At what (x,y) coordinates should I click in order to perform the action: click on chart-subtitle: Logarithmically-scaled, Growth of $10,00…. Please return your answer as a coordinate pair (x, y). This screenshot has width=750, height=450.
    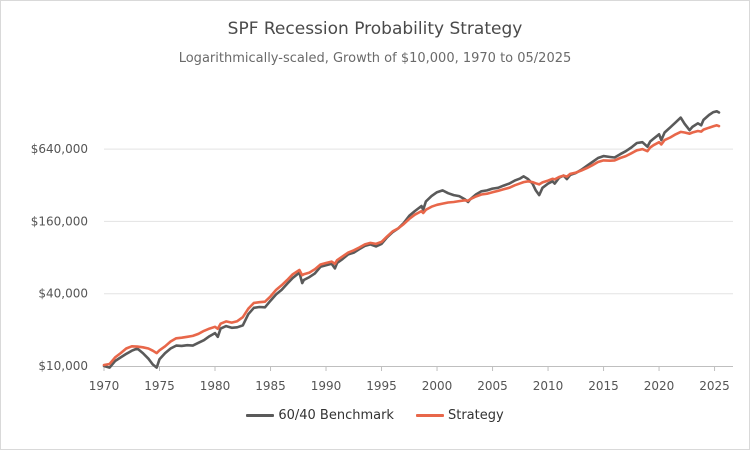
    Looking at the image, I should click on (375, 58).